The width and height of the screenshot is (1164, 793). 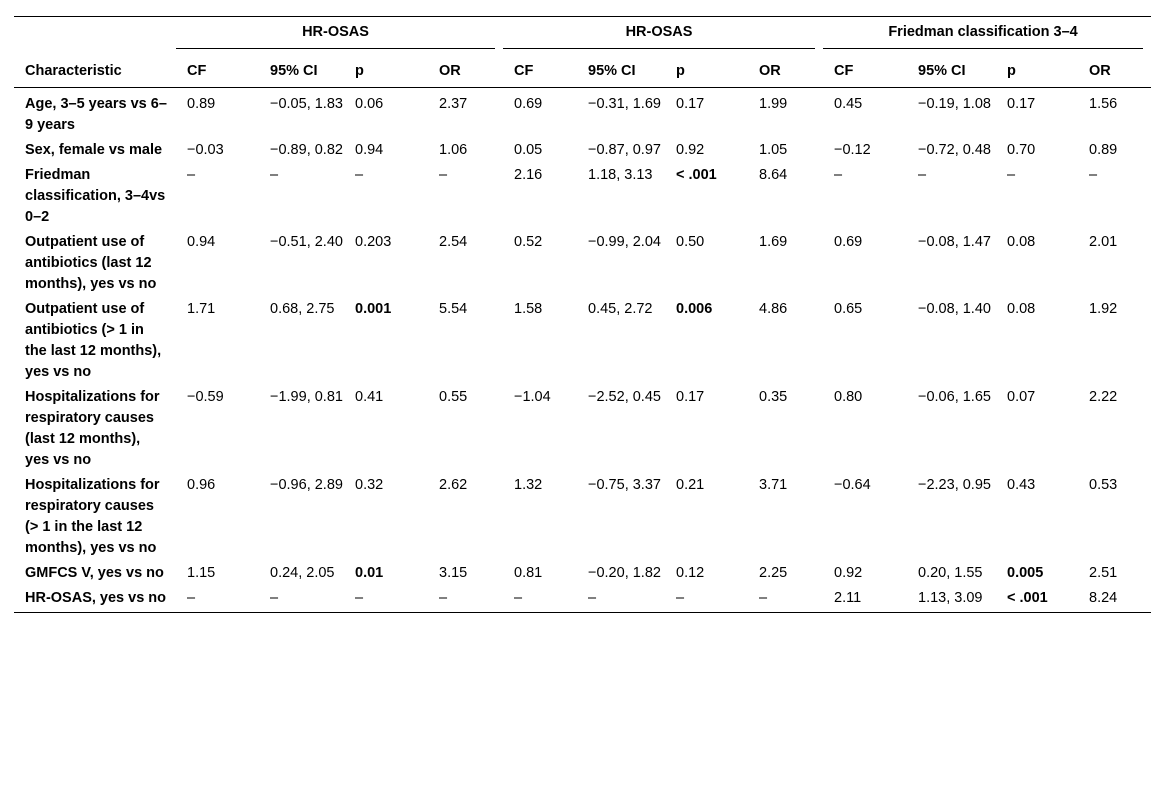 What do you see at coordinates (690, 242) in the screenshot?
I see `table-cell: 0.50` at bounding box center [690, 242].